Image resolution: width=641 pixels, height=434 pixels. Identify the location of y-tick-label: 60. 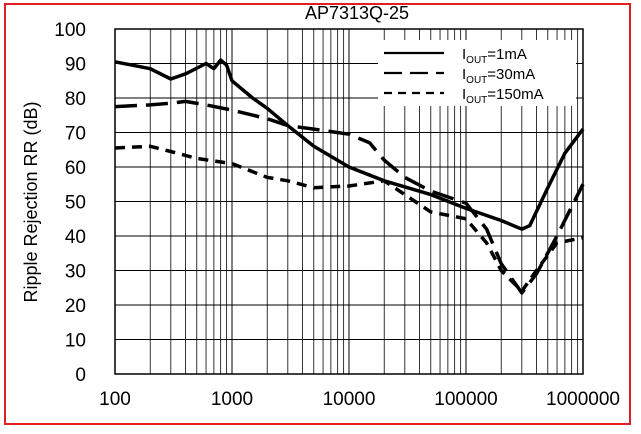
(75, 168).